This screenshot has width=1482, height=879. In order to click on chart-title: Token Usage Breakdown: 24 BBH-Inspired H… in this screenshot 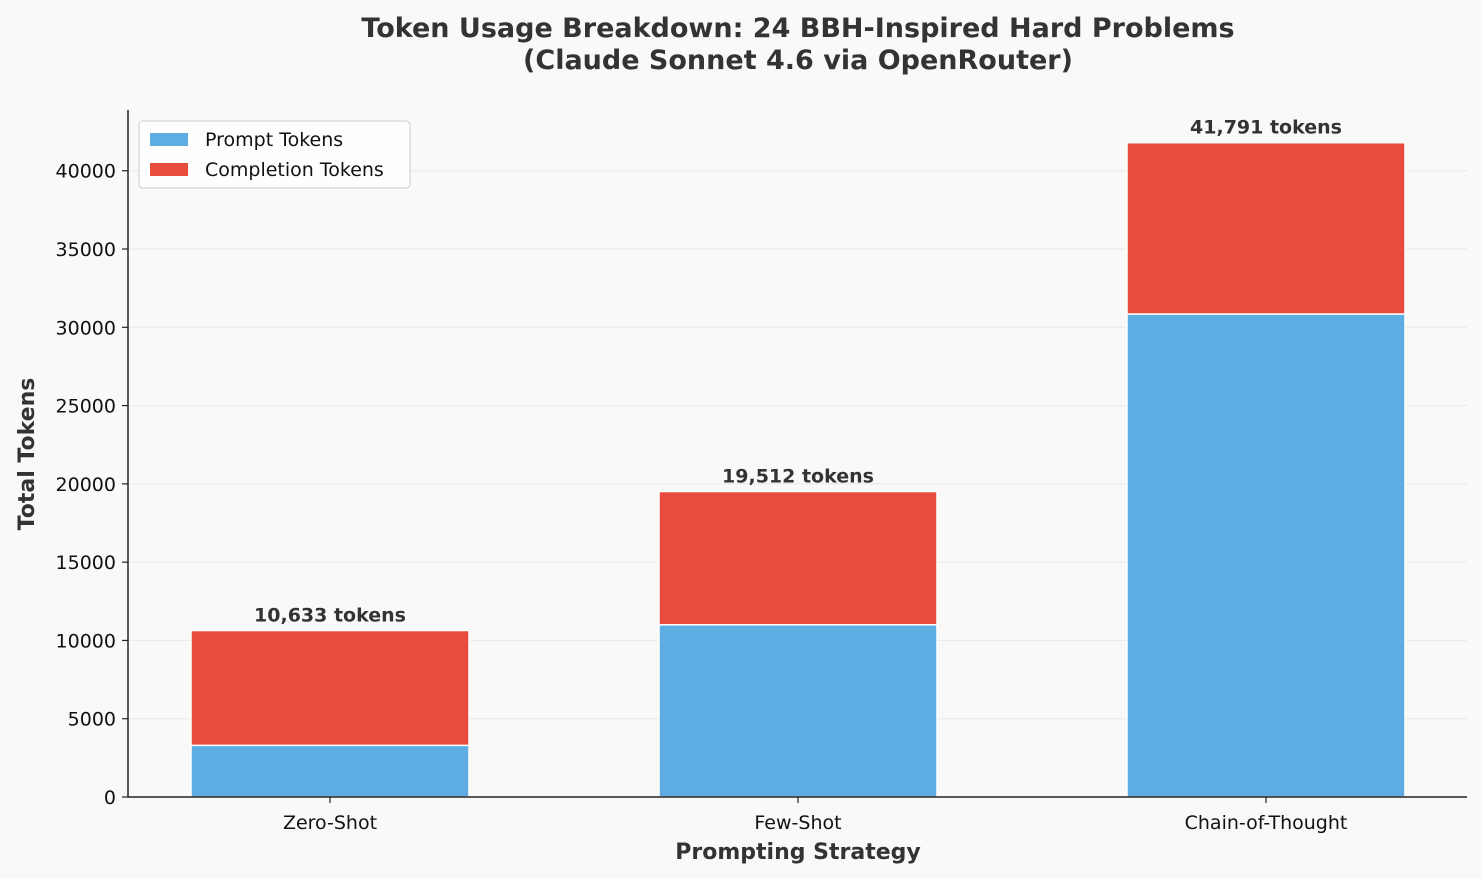, I will do `click(797, 28)`.